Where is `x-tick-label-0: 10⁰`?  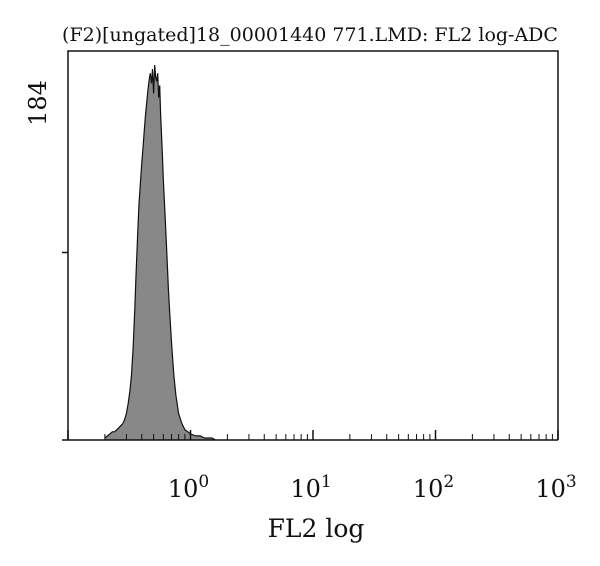
x-tick-label-0: 10⁰ is located at coordinates (188, 487).